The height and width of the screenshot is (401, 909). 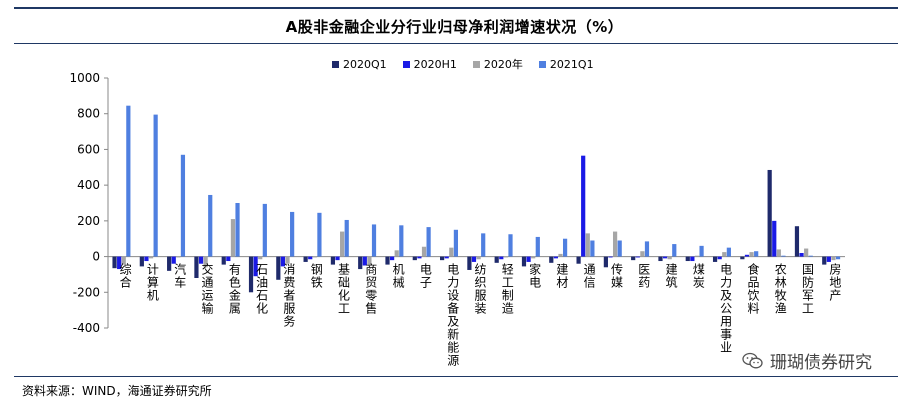 What do you see at coordinates (672, 276) in the screenshot?
I see `x-category-label: 建筑` at bounding box center [672, 276].